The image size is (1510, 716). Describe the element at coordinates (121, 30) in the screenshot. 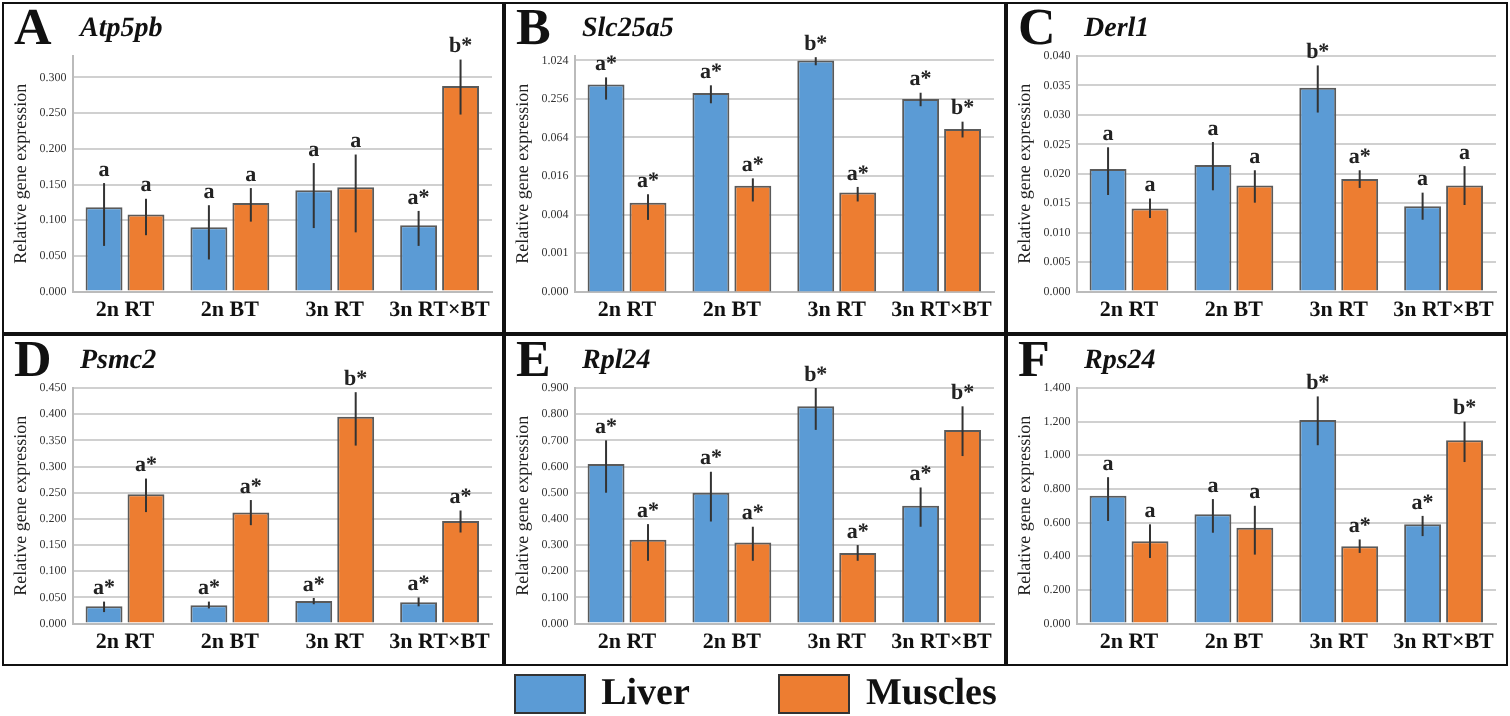

I see `chart-subtitle: Atp5pb` at that location.